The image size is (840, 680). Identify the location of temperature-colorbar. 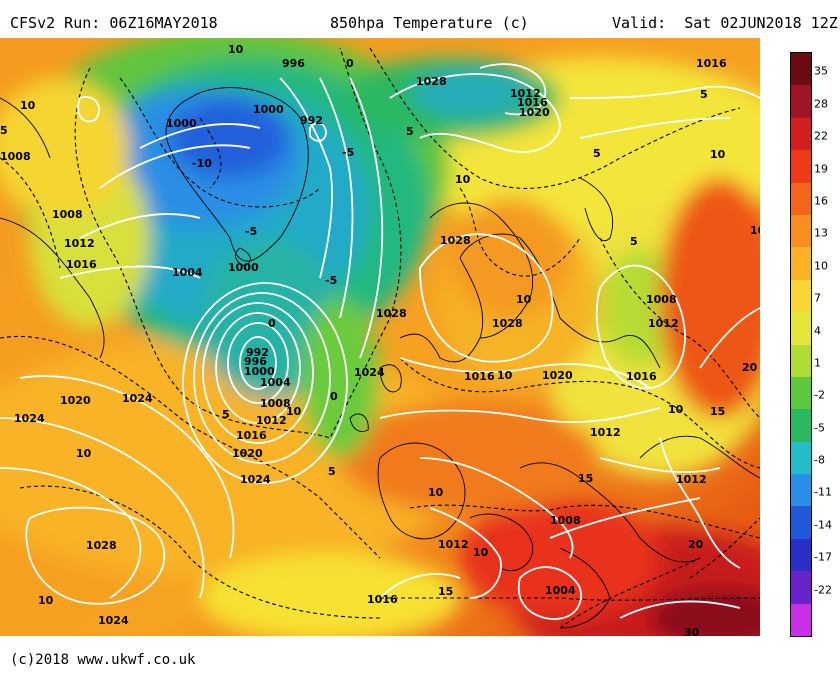
(801, 344).